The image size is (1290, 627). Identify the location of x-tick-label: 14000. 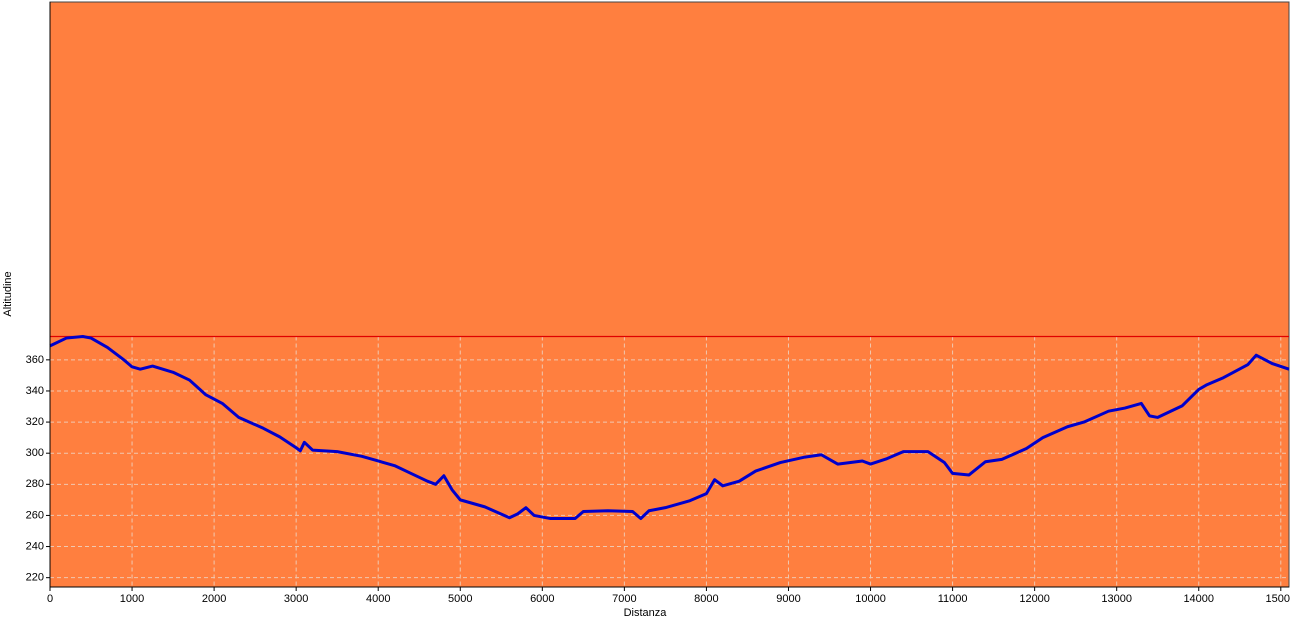
(1198, 599).